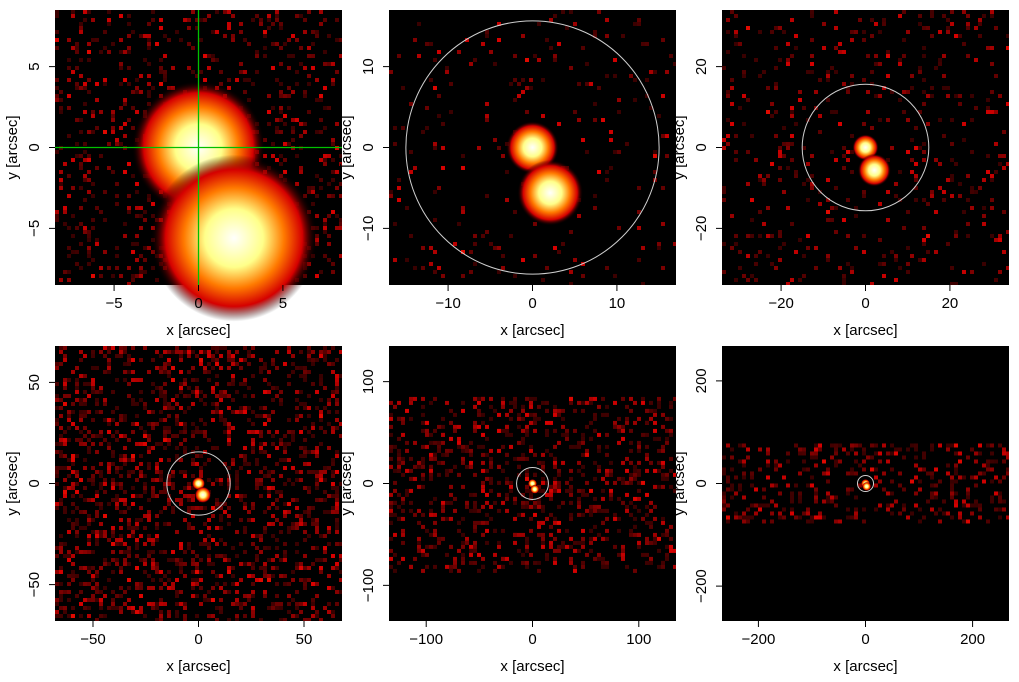 This screenshot has height=682, width=1019. I want to click on y-tick-label: 5, so click(34, 66).